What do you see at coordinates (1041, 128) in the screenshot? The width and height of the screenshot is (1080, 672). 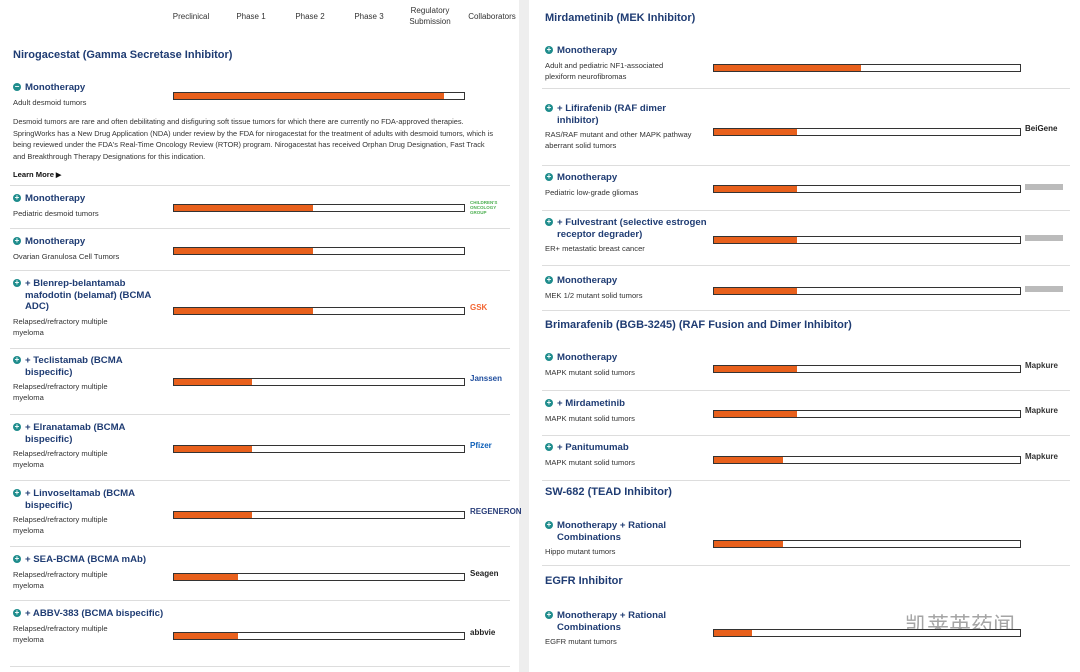 I see `collaborator-logo: BeiGene` at bounding box center [1041, 128].